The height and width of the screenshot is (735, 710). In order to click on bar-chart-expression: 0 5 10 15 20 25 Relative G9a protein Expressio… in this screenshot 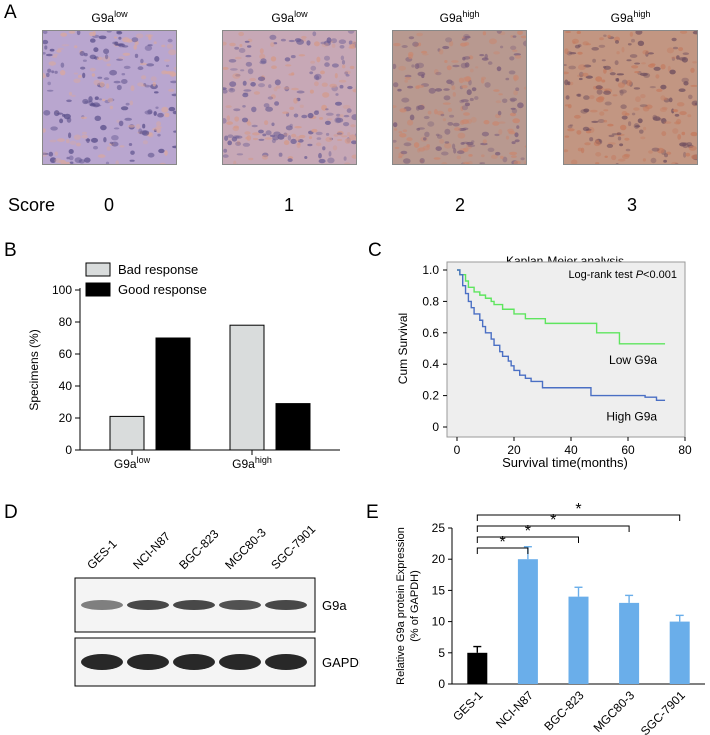, I will do `click(550, 618)`.